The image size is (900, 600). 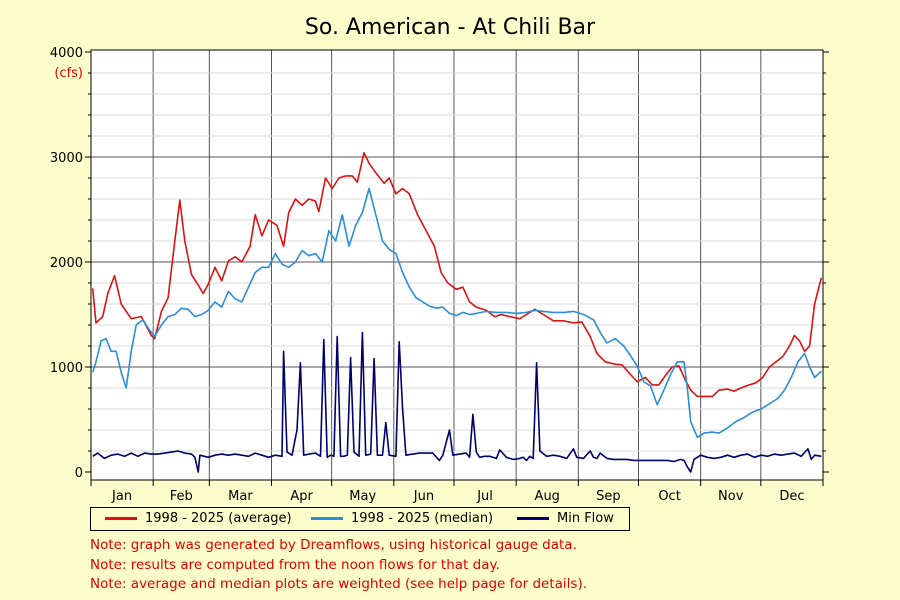 What do you see at coordinates (585, 518) in the screenshot?
I see `legend-label-min-flow: Min Flow` at bounding box center [585, 518].